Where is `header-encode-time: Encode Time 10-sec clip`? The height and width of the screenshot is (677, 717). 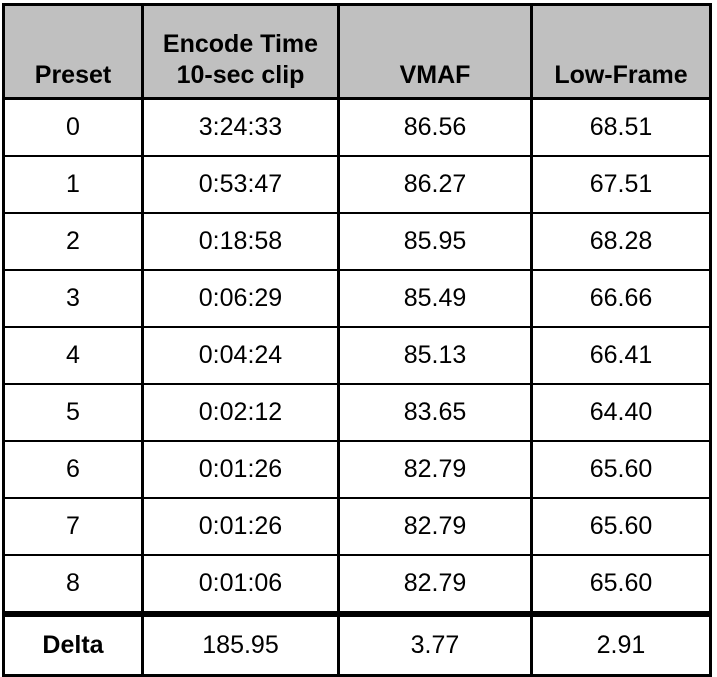 header-encode-time: Encode Time 10-sec clip is located at coordinates (240, 52).